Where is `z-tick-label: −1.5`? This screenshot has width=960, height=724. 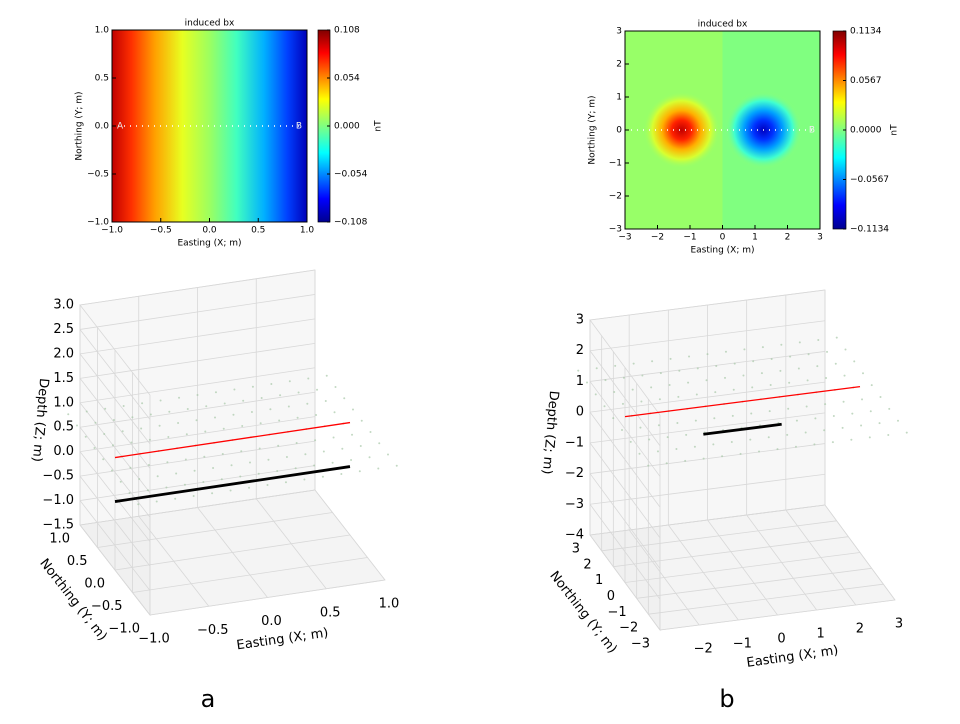
z-tick-label: −1.5 is located at coordinates (58, 525).